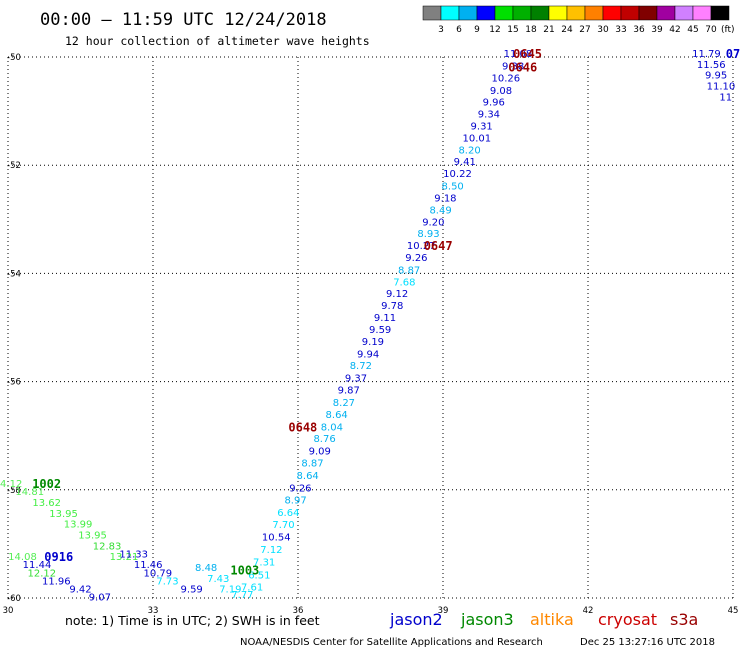 The image size is (740, 650). What do you see at coordinates (153, 611) in the screenshot?
I see `x-tick-label: 33` at bounding box center [153, 611].